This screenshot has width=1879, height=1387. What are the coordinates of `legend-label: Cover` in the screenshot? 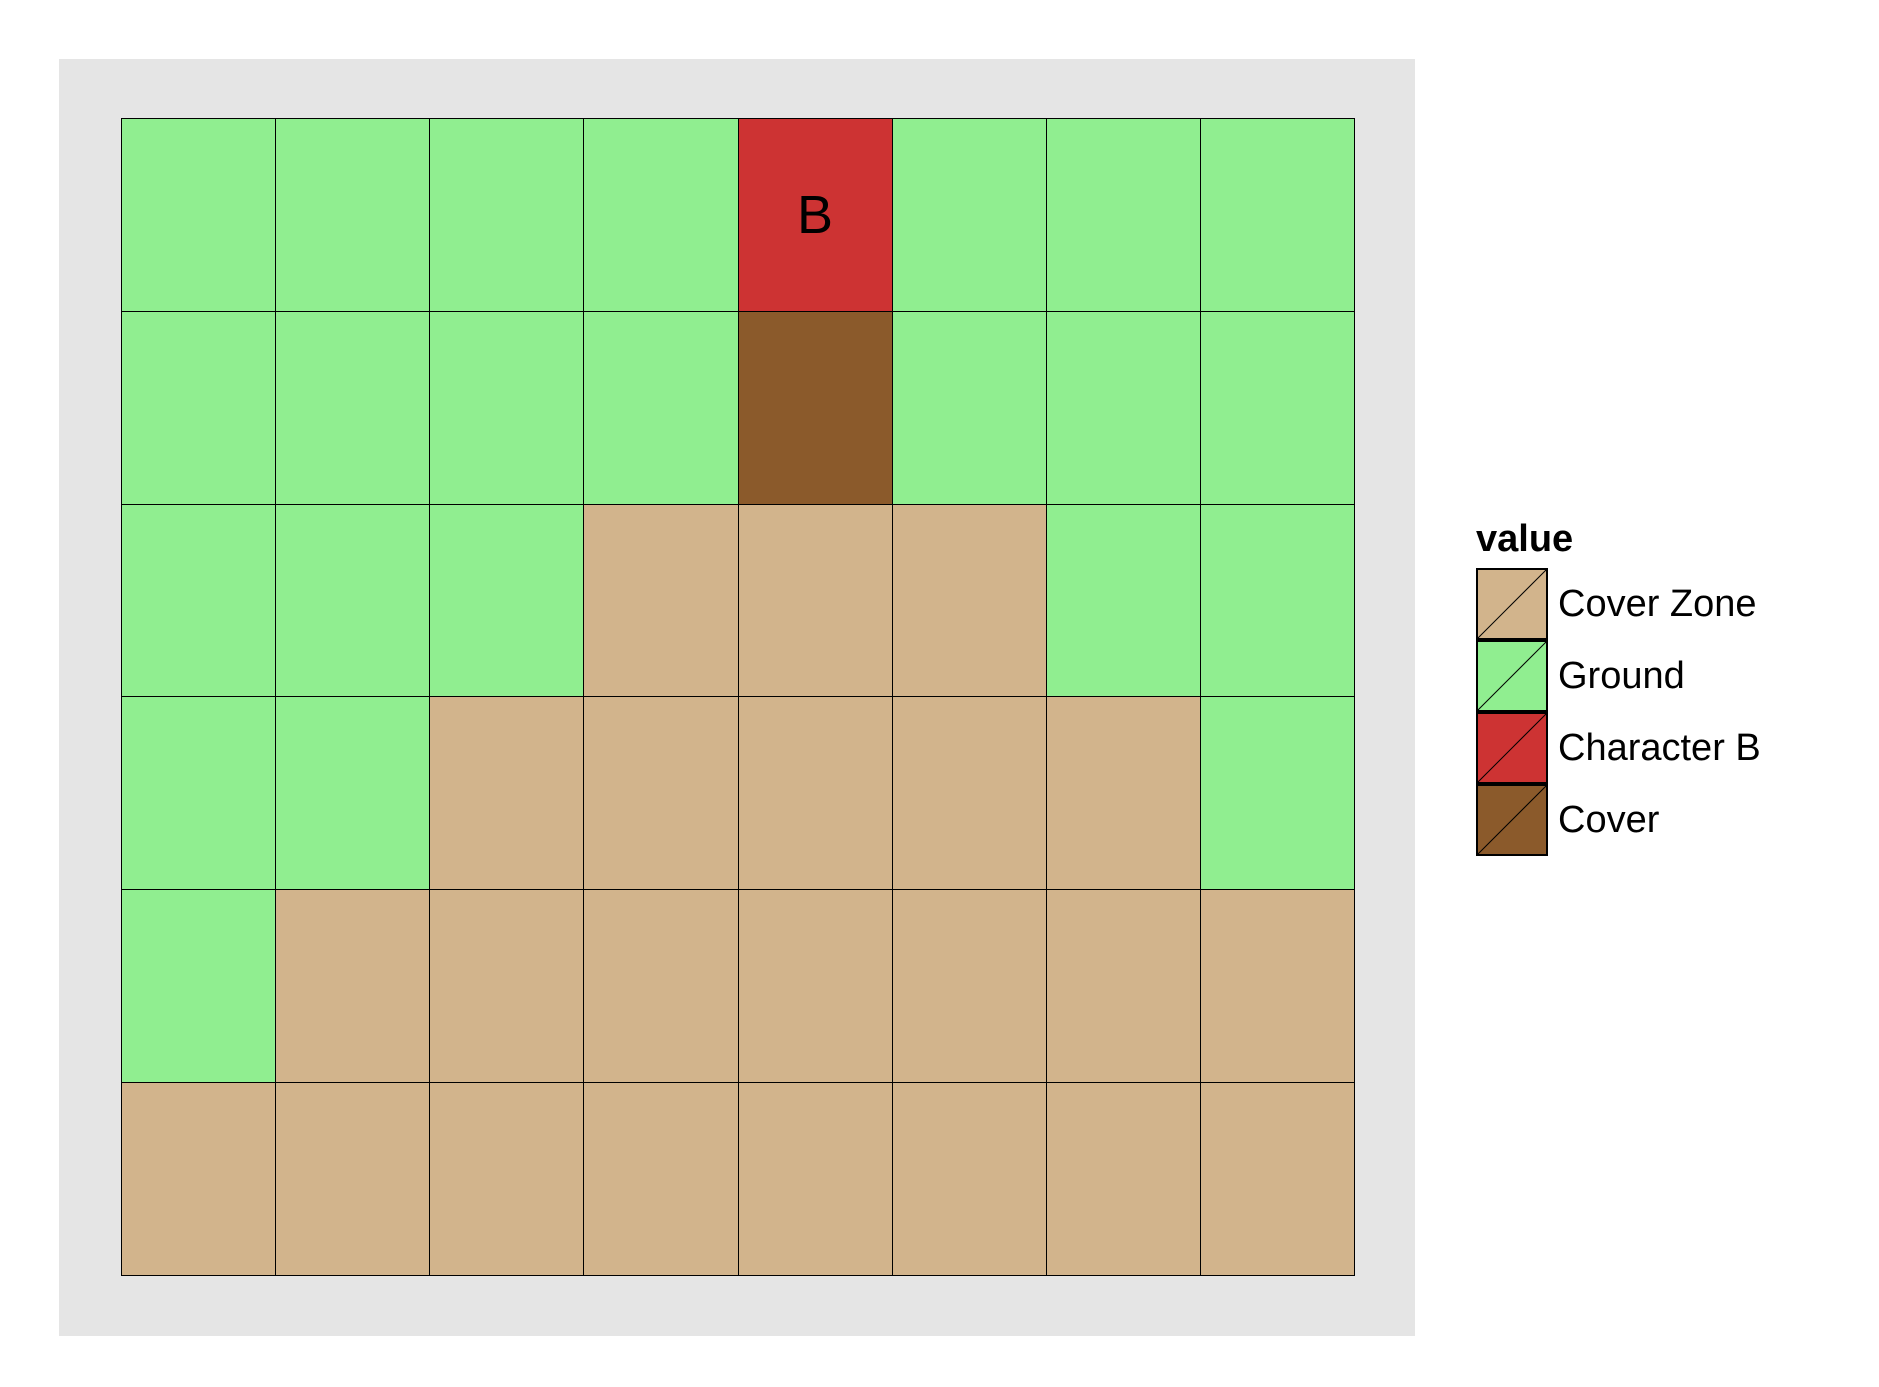 It's located at (1609, 819).